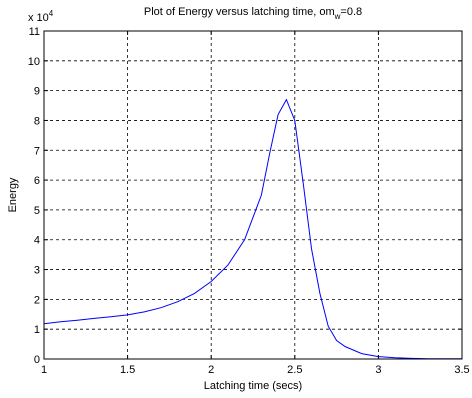 Image resolution: width=472 pixels, height=398 pixels. I want to click on y-multiplier-exponent: 4, so click(51, 13).